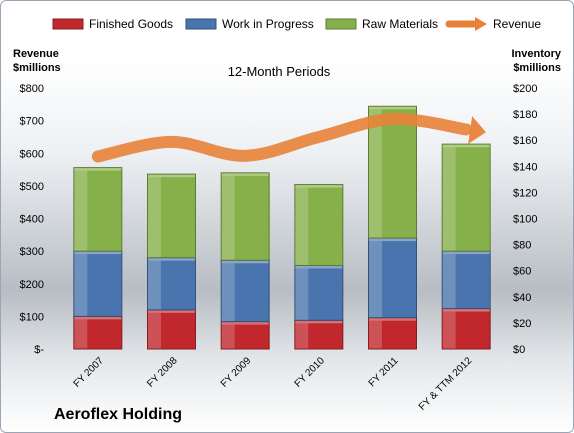 The image size is (574, 433). I want to click on x-tick-label: FY 2011, so click(384, 372).